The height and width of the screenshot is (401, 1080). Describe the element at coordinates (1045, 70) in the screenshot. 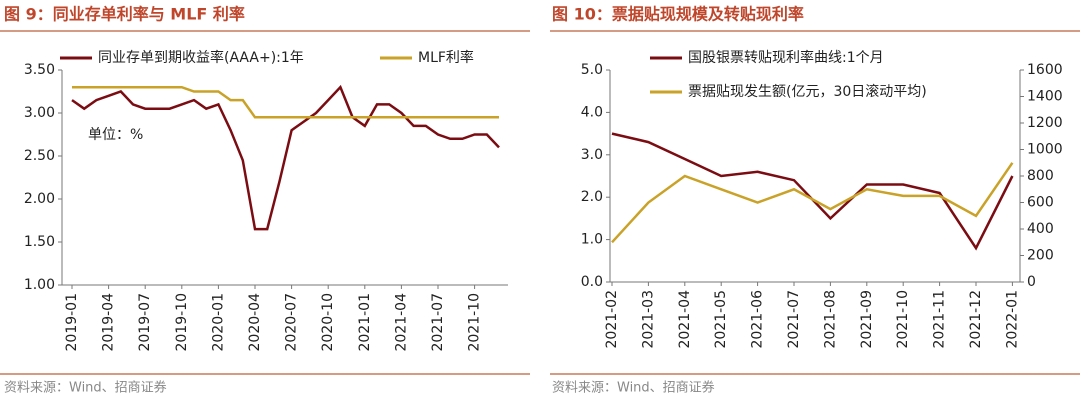

I see `y2-tick-label: 1600` at that location.